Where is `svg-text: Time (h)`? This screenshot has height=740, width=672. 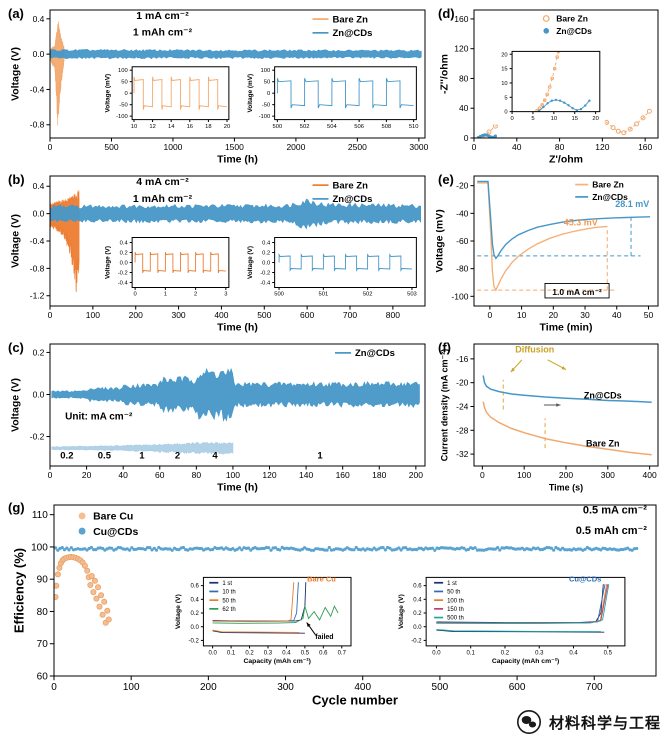
svg-text: Time (h) is located at coordinates (237, 327).